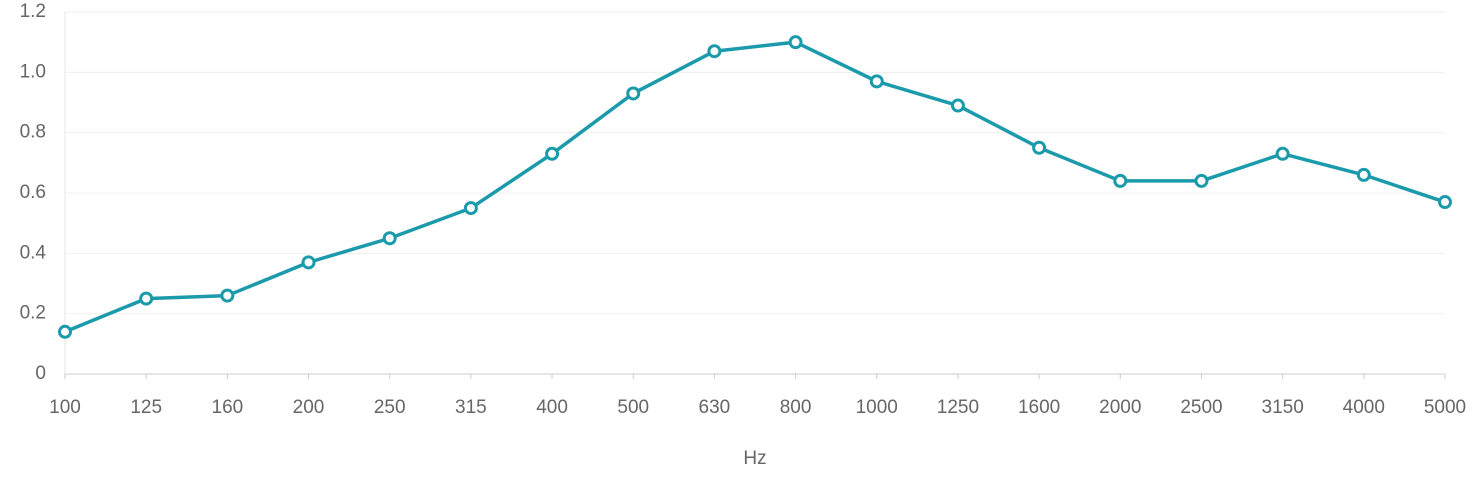 Image resolution: width=1478 pixels, height=480 pixels. Describe the element at coordinates (33, 132) in the screenshot. I see `y-tick-label: 0.8` at that location.